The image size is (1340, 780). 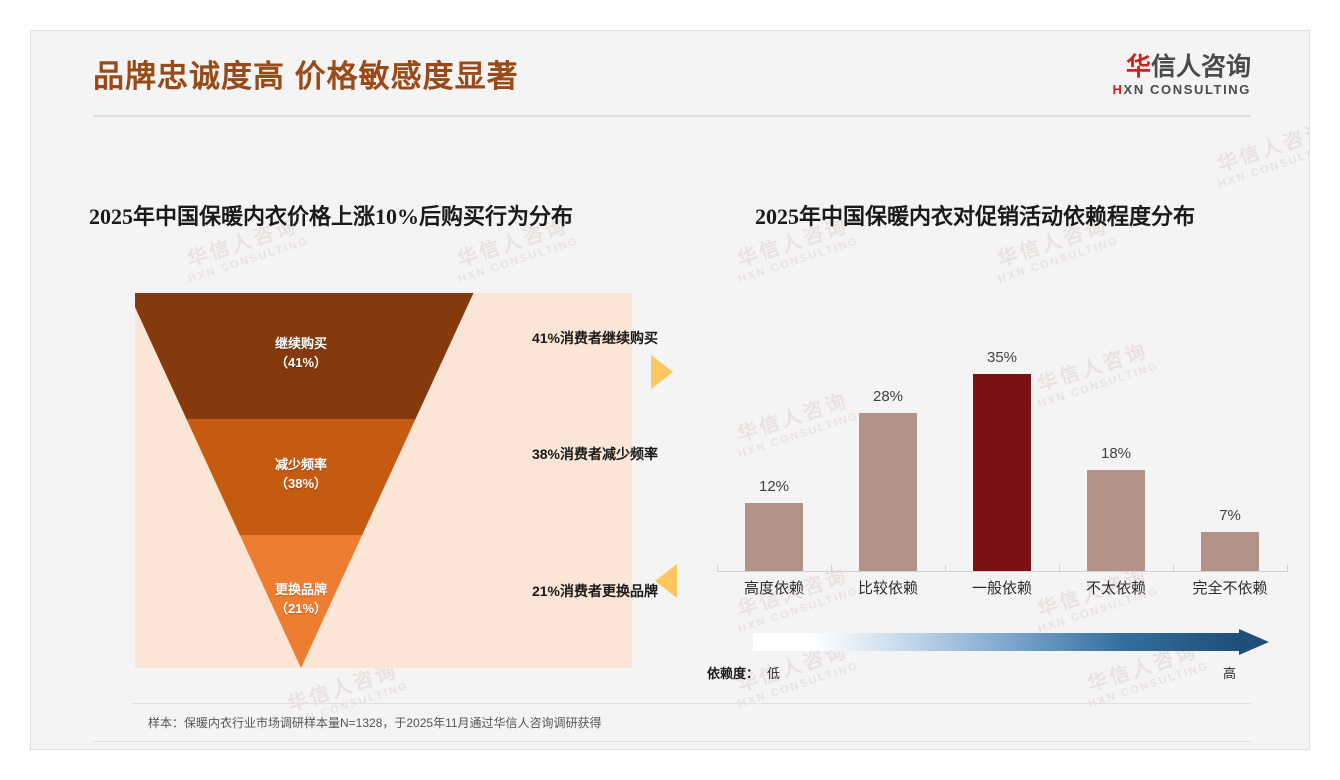 What do you see at coordinates (996, 642) in the screenshot?
I see `gradient-bar` at bounding box center [996, 642].